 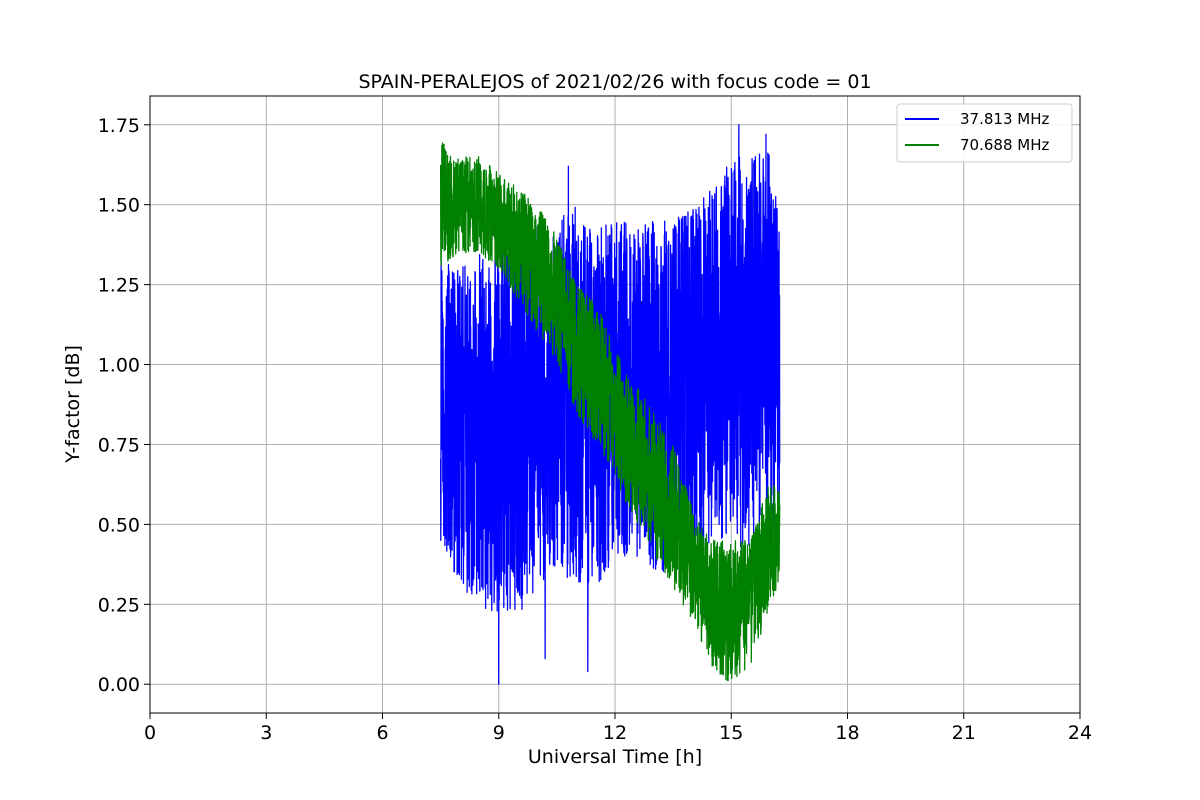 I want to click on y-tick-label: 0.00, so click(x=119, y=685).